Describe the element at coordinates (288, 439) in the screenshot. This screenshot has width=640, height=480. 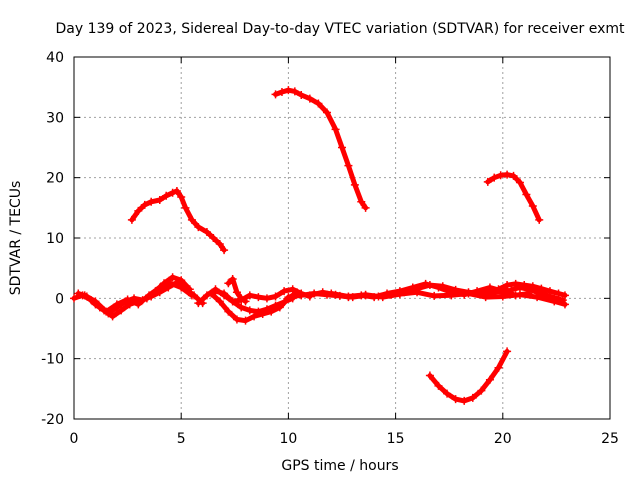
I see `x-tick-label: 10` at that location.